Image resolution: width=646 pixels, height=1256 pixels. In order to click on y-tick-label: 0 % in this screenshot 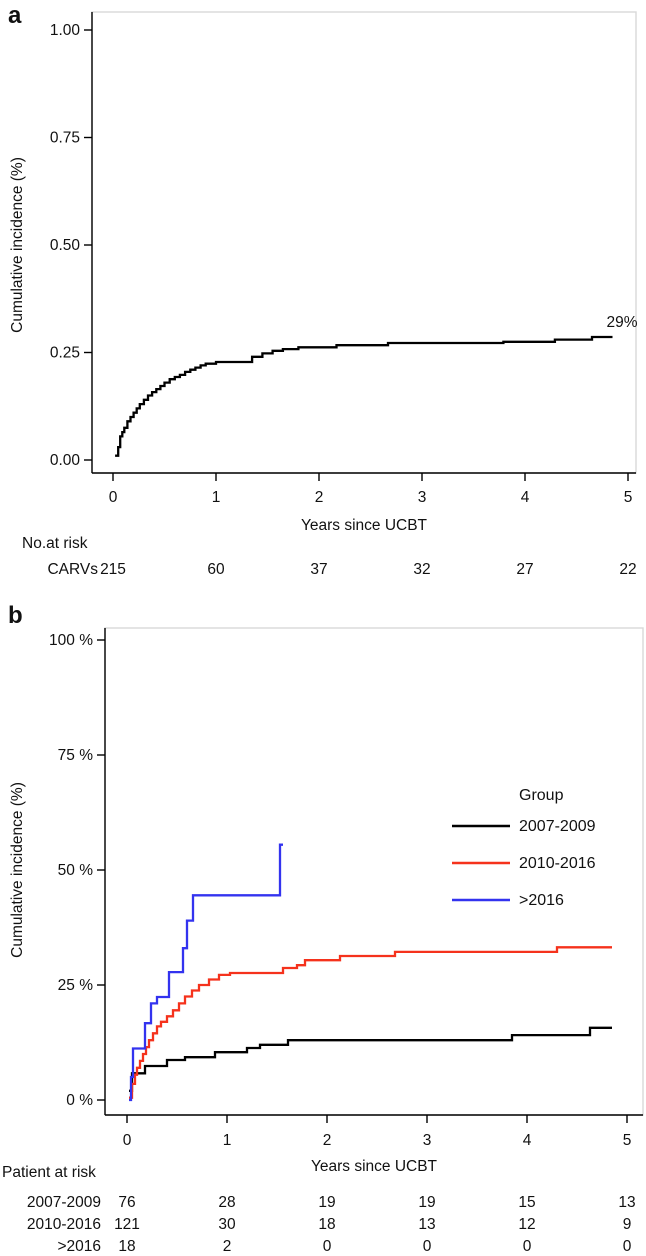, I will do `click(79, 1100)`.